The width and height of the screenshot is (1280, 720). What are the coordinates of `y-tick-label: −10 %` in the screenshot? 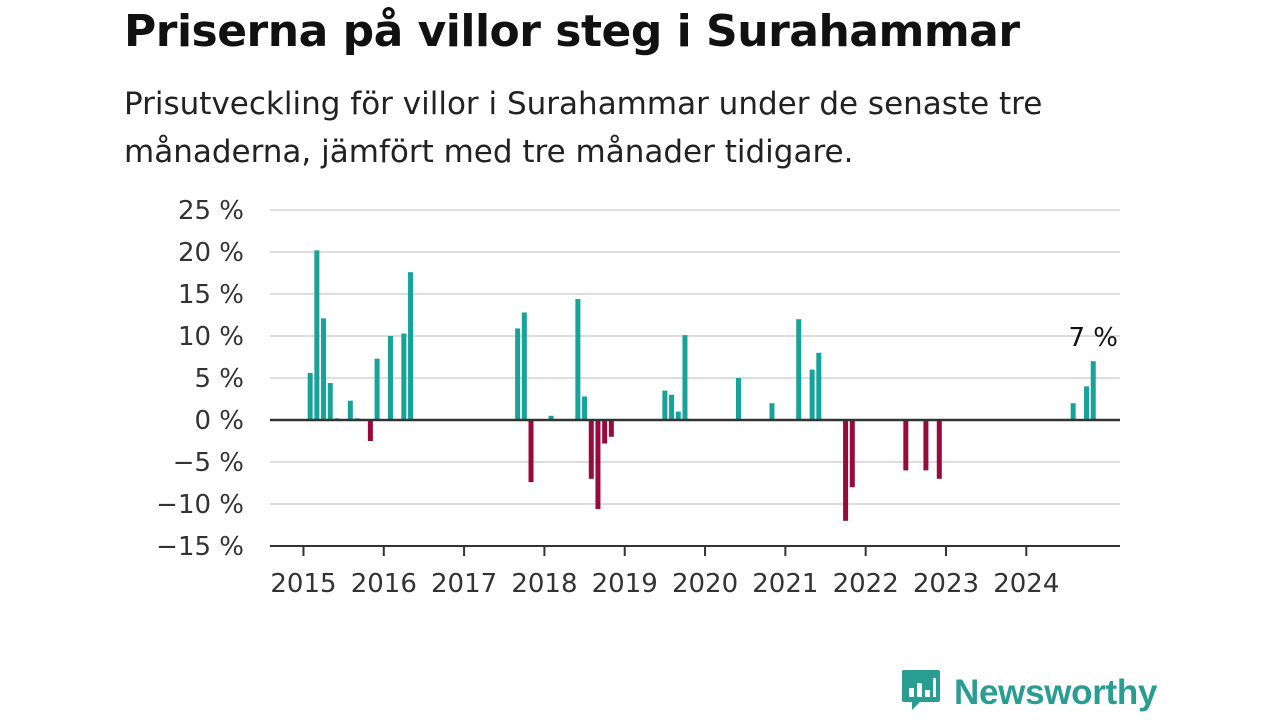 It's located at (200, 505).